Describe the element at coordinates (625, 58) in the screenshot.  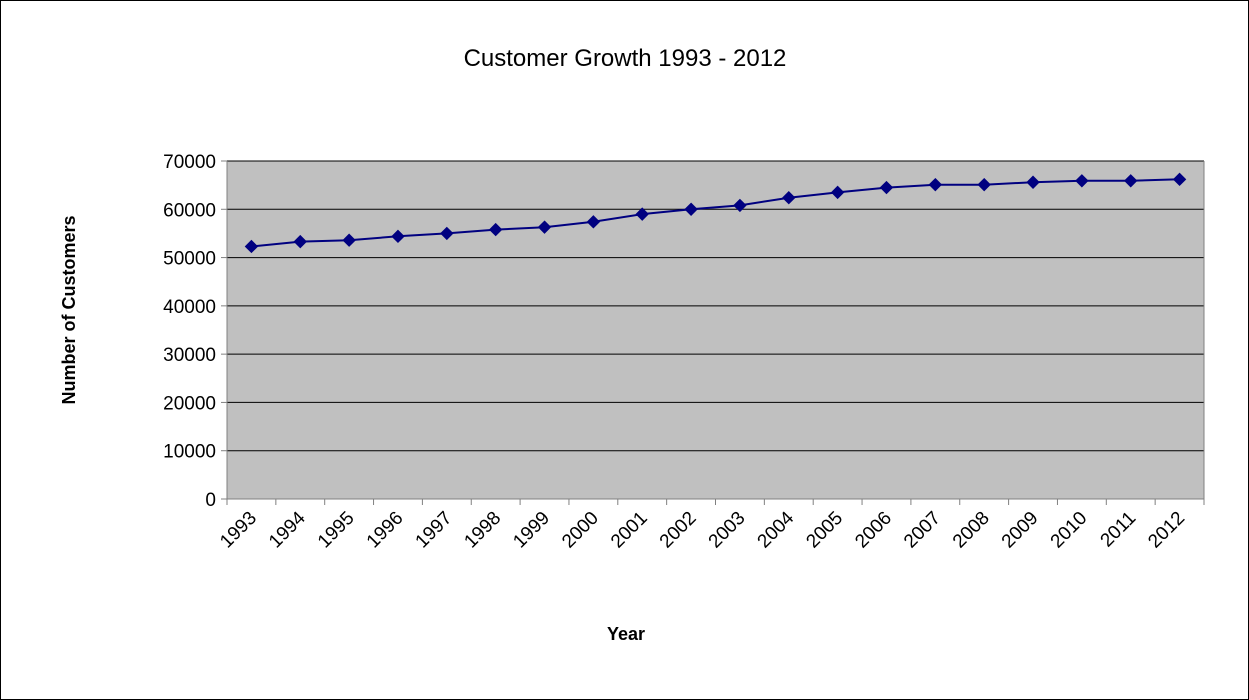
I see `chart-title: Customer Growth 1993 - 2012` at that location.